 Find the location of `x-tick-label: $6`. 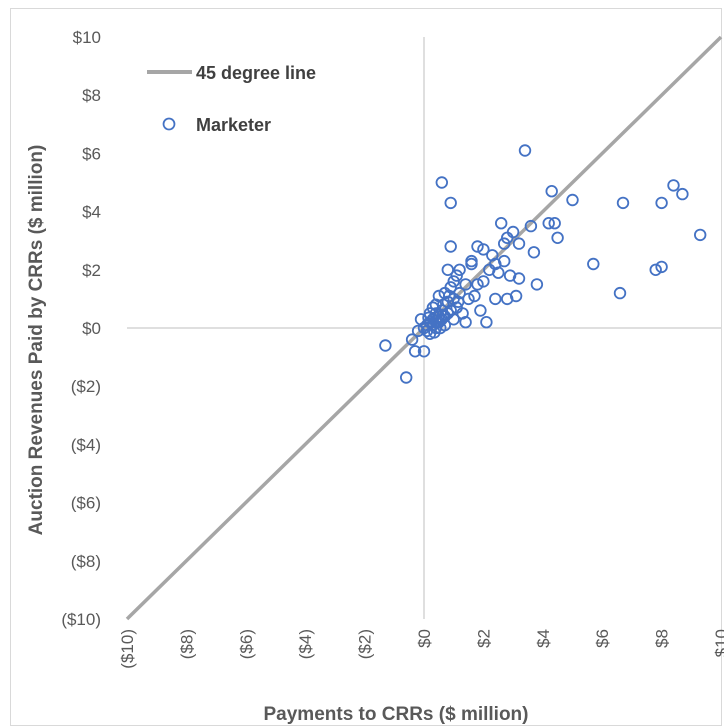

x-tick-label: $6 is located at coordinates (602, 638).